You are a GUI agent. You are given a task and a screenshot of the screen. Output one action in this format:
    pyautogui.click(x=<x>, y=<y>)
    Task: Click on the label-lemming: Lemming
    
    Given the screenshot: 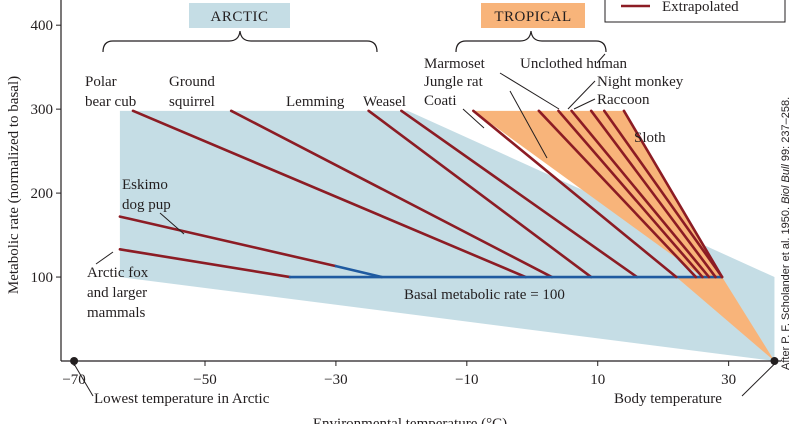 What is the action you would take?
    pyautogui.click(x=315, y=102)
    